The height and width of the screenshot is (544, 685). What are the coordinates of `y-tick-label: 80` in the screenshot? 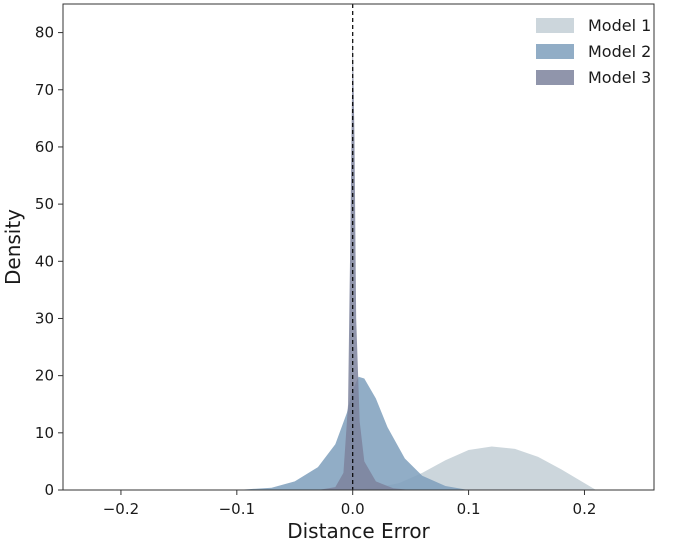 It's located at (44, 33).